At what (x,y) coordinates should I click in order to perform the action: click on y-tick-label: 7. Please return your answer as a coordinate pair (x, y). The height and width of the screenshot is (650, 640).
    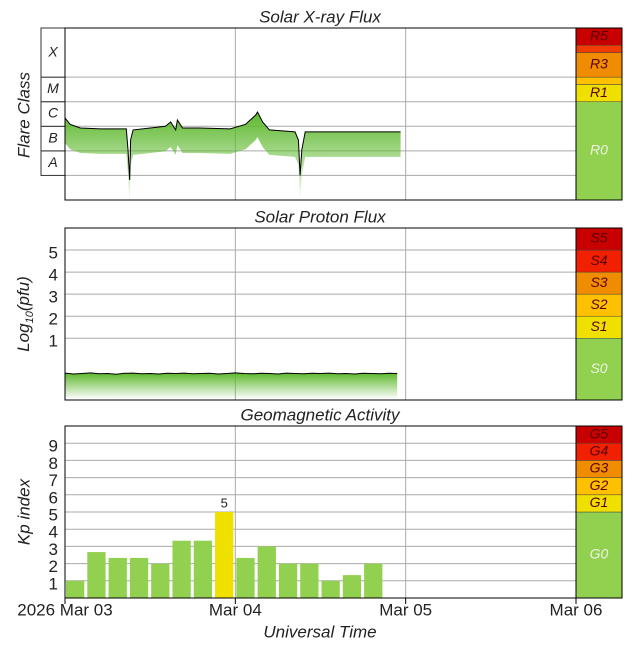
    Looking at the image, I should click on (53, 480).